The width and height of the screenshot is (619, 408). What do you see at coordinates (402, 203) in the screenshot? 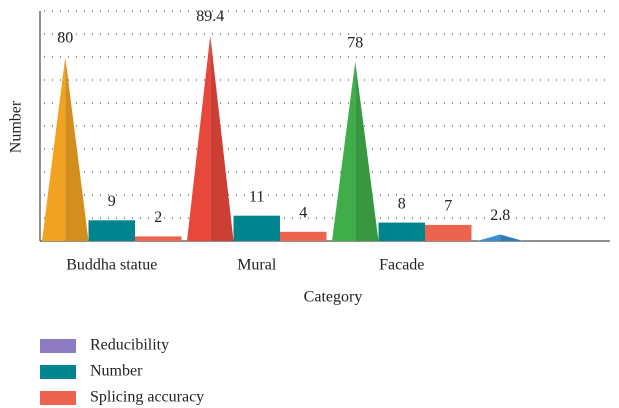
I see `value-label: 8` at bounding box center [402, 203].